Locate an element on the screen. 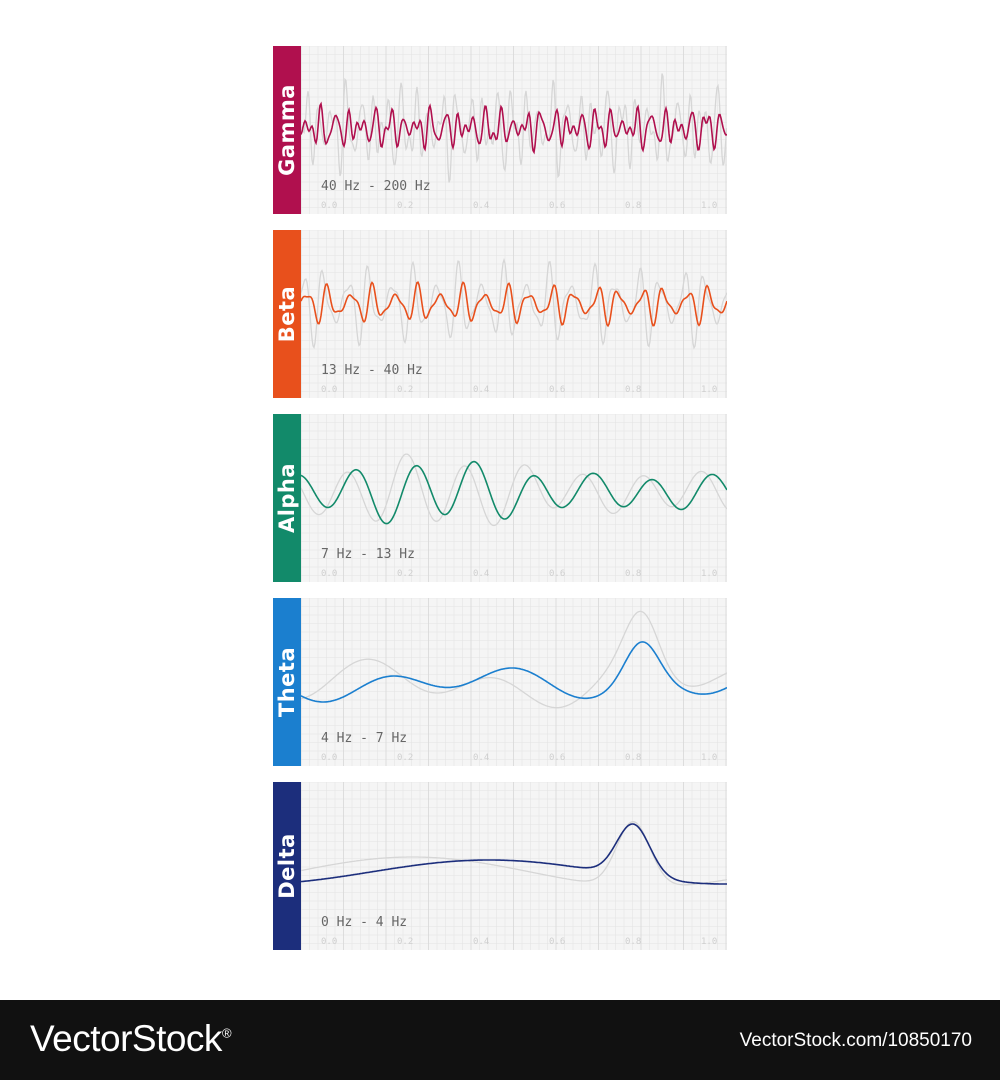 This screenshot has height=1080, width=1000. band-name: Theta is located at coordinates (287, 682).